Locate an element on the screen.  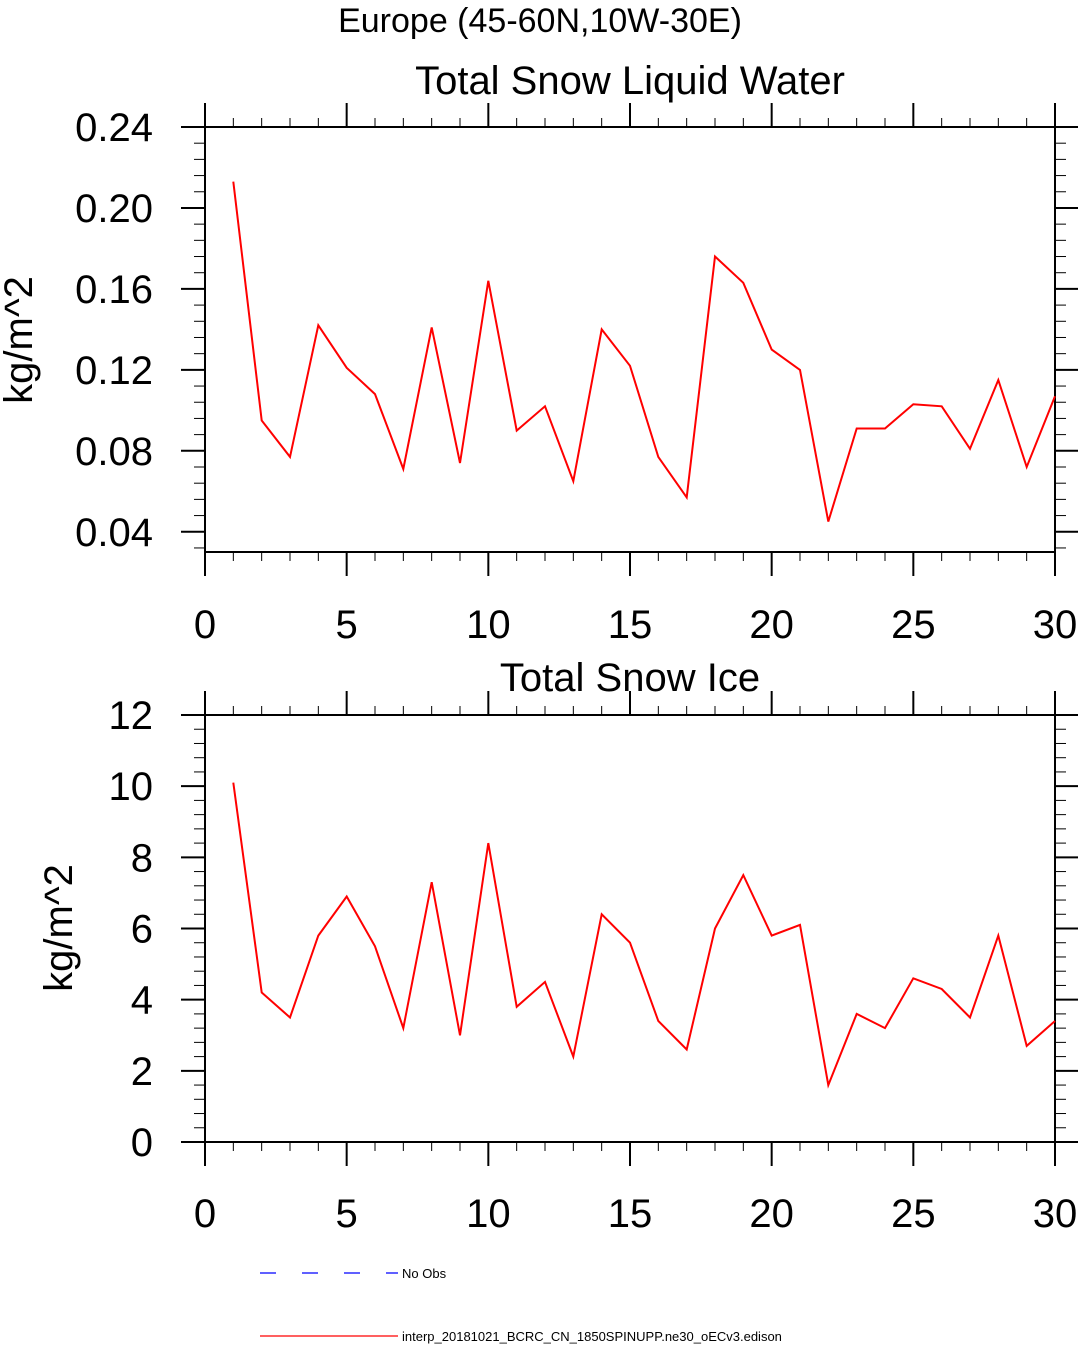
y-tick-label: 0.12 is located at coordinates (114, 371).